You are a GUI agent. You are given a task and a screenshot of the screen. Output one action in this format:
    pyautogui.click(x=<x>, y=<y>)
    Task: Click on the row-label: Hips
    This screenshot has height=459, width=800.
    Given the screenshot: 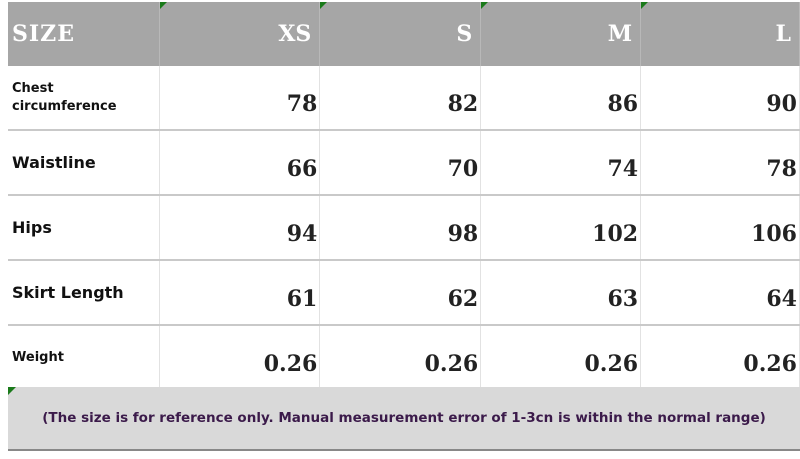 What is the action you would take?
    pyautogui.click(x=84, y=228)
    